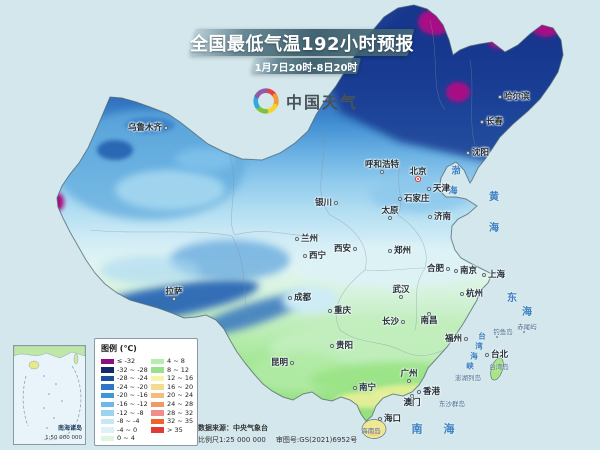 This screenshot has width=600, height=450. What do you see at coordinates (368, 387) in the screenshot?
I see `city-name: 南宁` at bounding box center [368, 387].